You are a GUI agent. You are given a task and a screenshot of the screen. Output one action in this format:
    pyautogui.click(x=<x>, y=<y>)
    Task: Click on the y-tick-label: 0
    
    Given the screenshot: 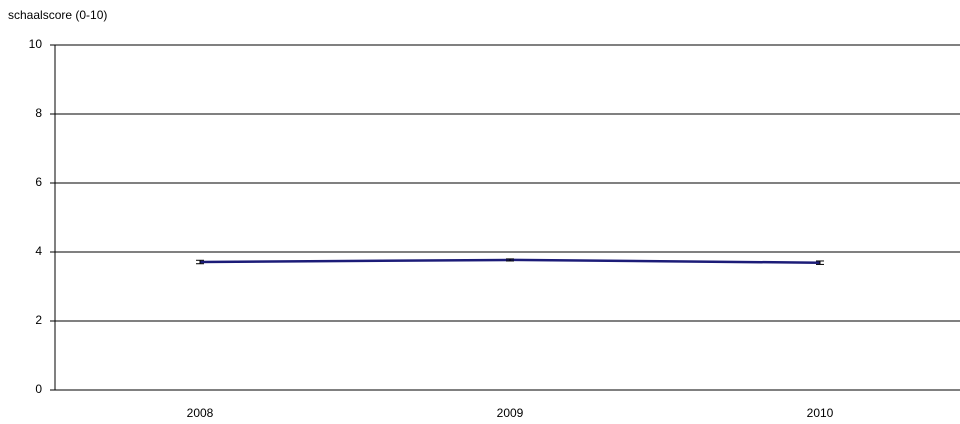 What is the action you would take?
    pyautogui.click(x=38, y=389)
    